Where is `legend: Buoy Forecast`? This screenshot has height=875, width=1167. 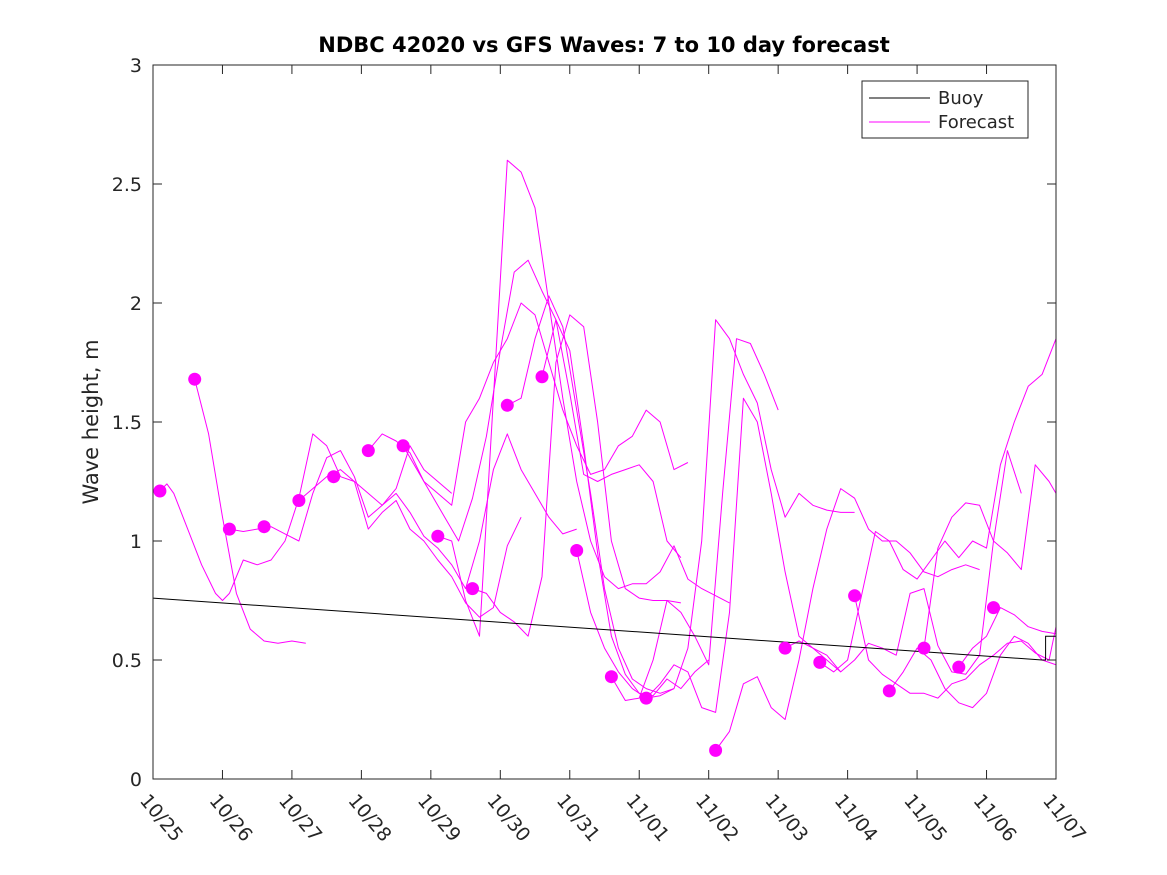
legend: Buoy Forecast is located at coordinates (945, 109).